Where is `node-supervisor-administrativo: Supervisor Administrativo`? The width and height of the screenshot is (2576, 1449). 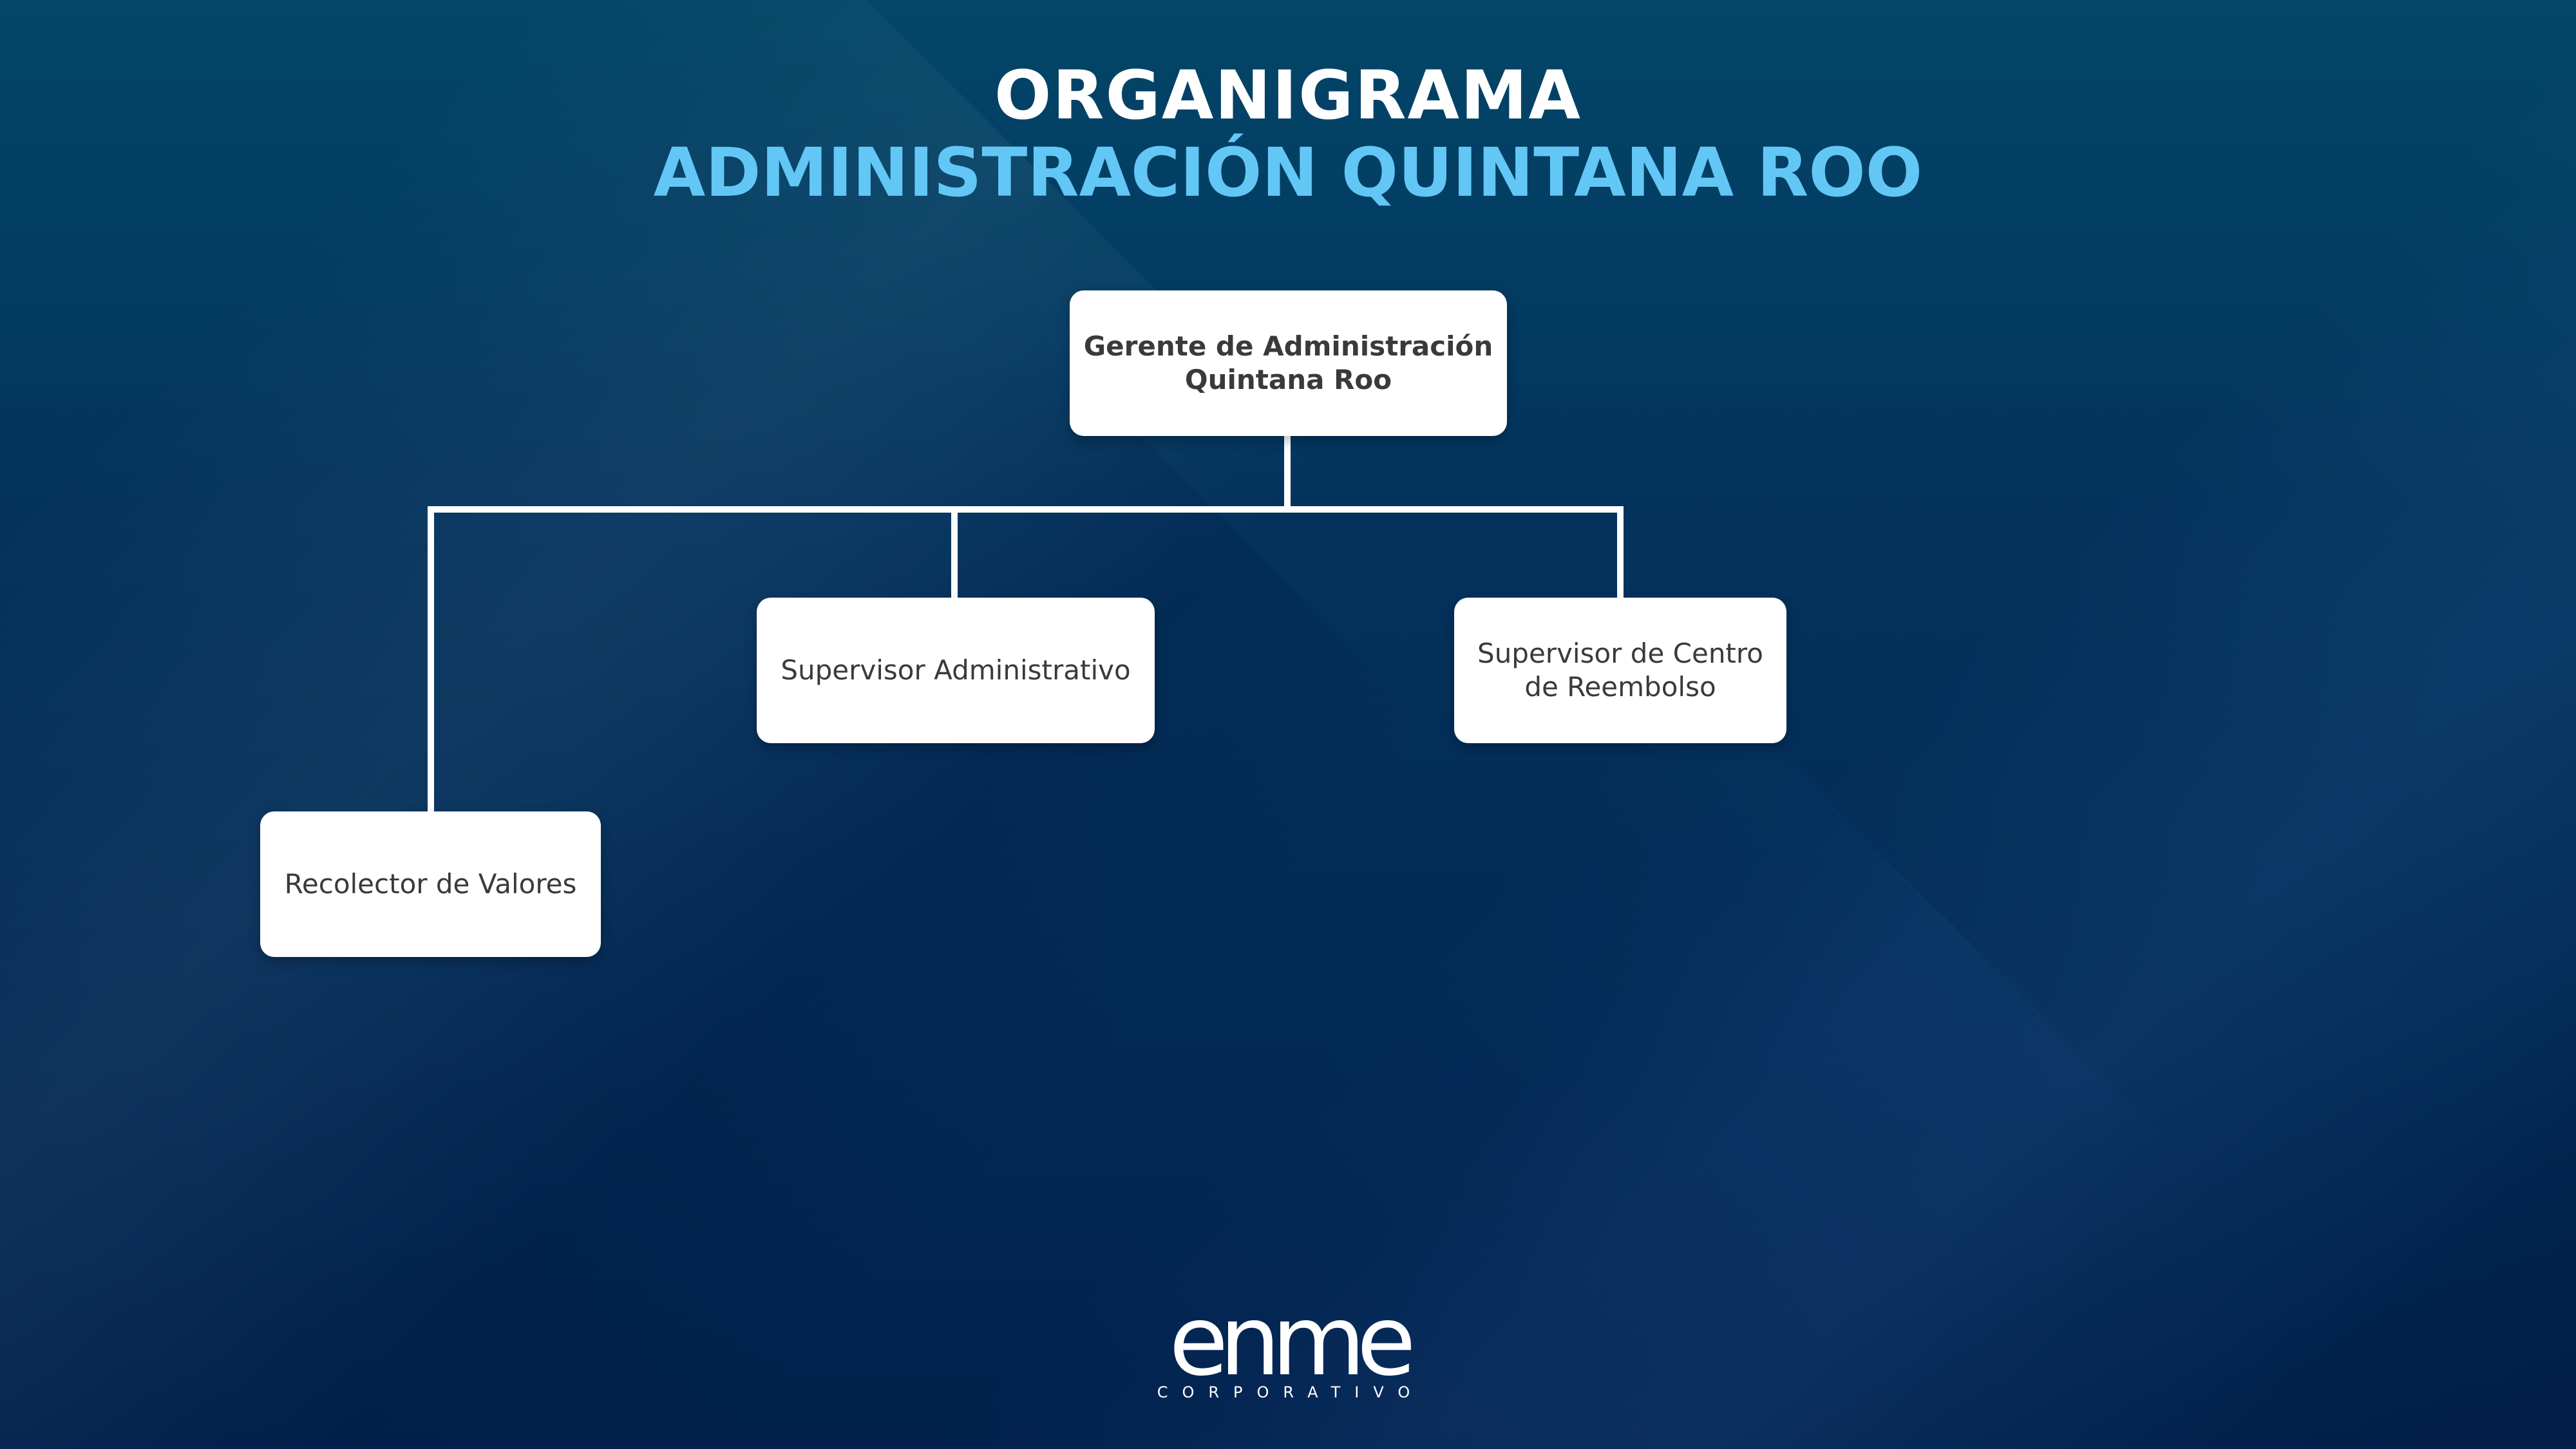
node-supervisor-administrativo: Supervisor Administrativo is located at coordinates (956, 670).